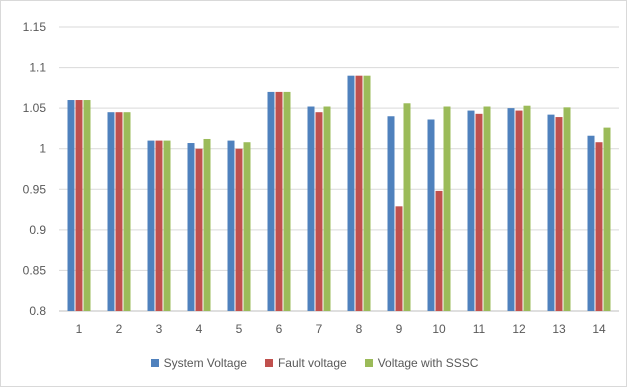 The width and height of the screenshot is (627, 388). What do you see at coordinates (119, 329) in the screenshot?
I see `x-tick-label: 2` at bounding box center [119, 329].